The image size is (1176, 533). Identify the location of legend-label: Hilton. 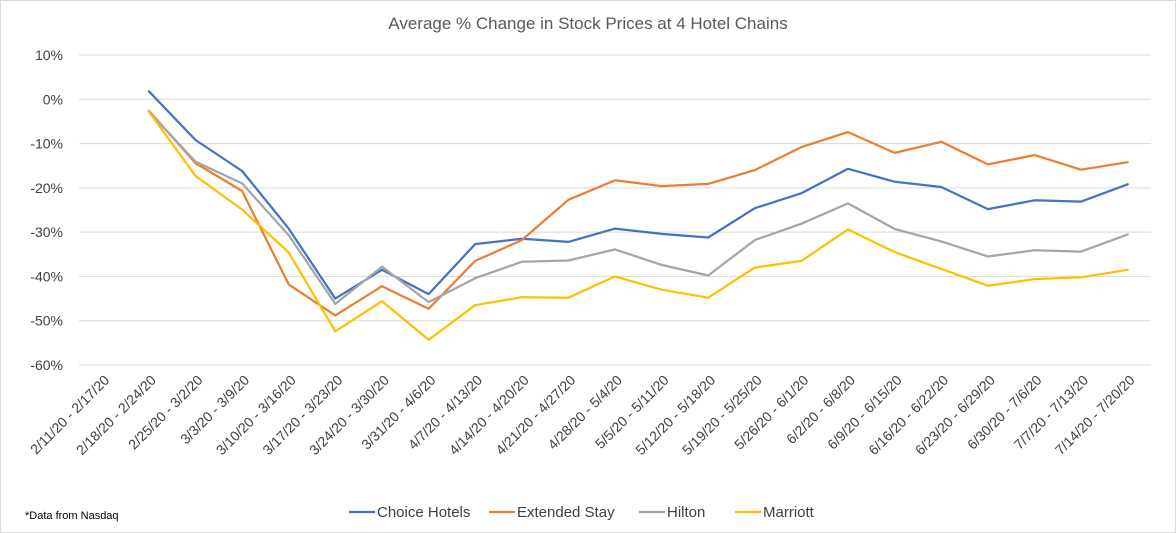
(686, 512).